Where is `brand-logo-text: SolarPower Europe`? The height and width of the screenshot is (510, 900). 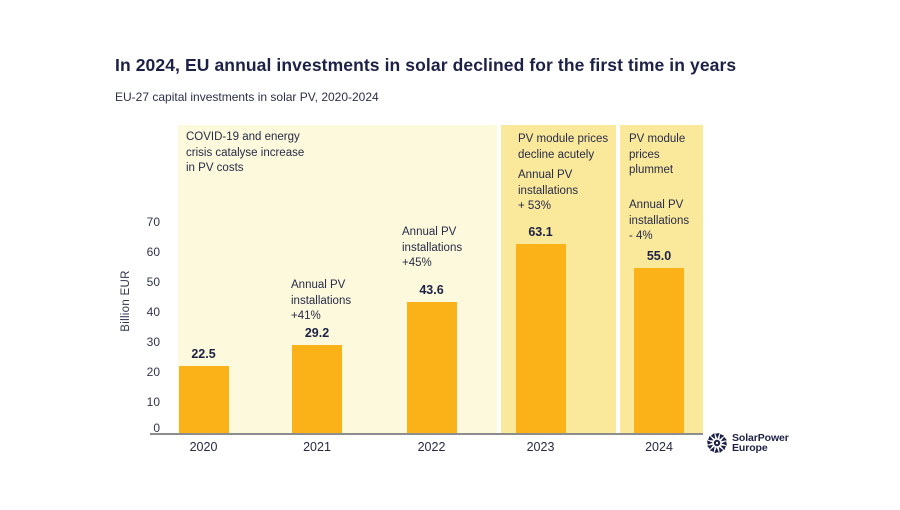
brand-logo-text: SolarPower Europe is located at coordinates (760, 442).